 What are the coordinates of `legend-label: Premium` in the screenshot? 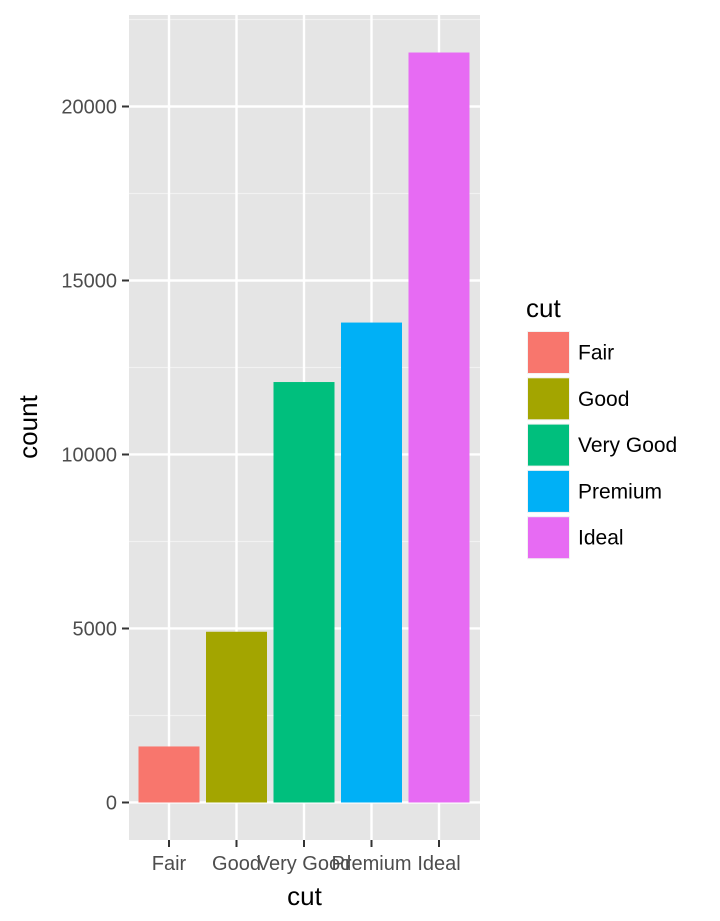 It's located at (620, 491).